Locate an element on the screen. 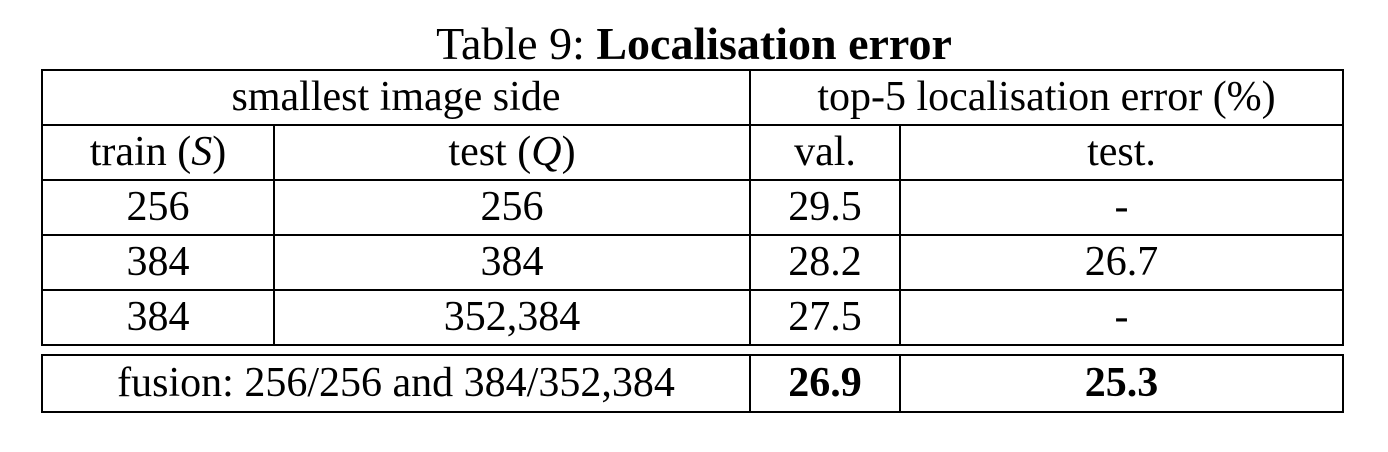 This screenshot has width=1388, height=452. header-top5-localisation-error: top-5 localisation error (%) is located at coordinates (1046, 97).